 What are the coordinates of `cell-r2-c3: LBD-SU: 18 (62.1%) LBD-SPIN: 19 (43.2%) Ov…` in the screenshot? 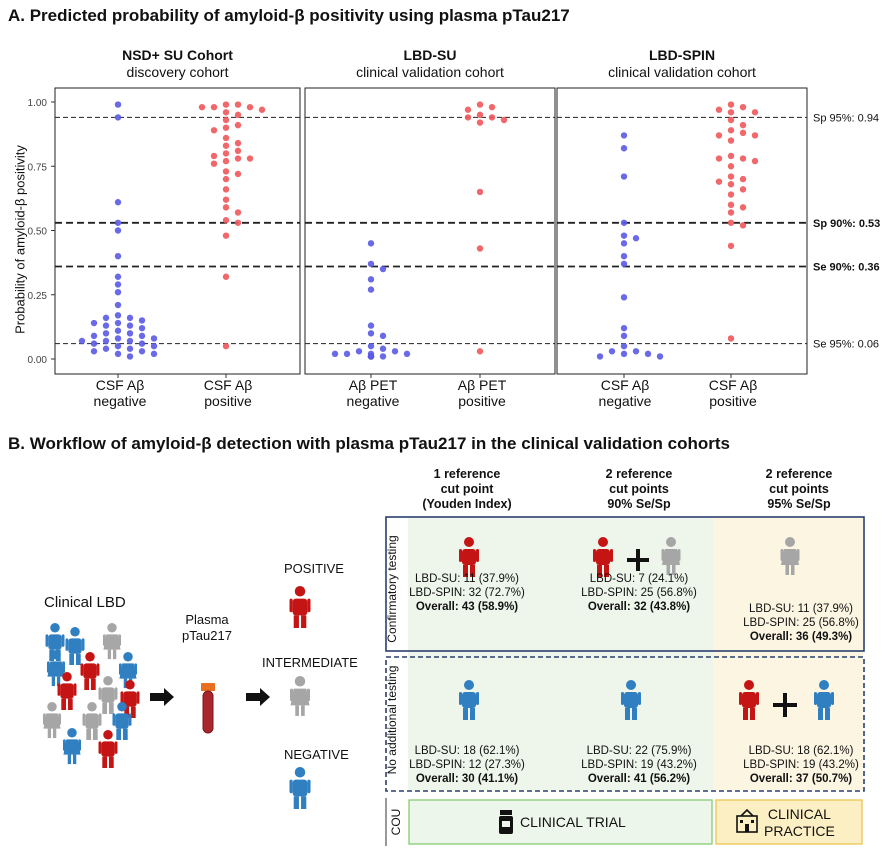 It's located at (801, 765).